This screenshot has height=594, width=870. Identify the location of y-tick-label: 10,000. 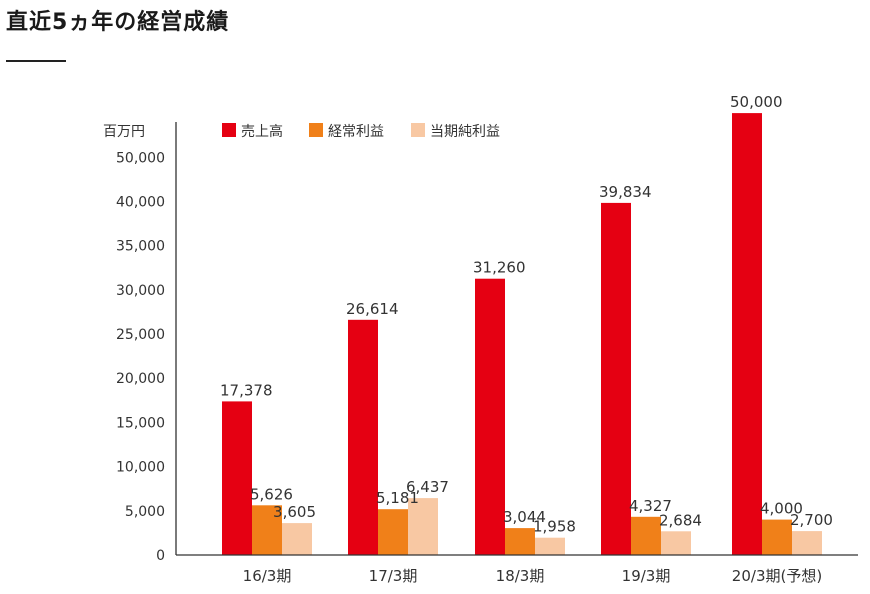
(140, 468).